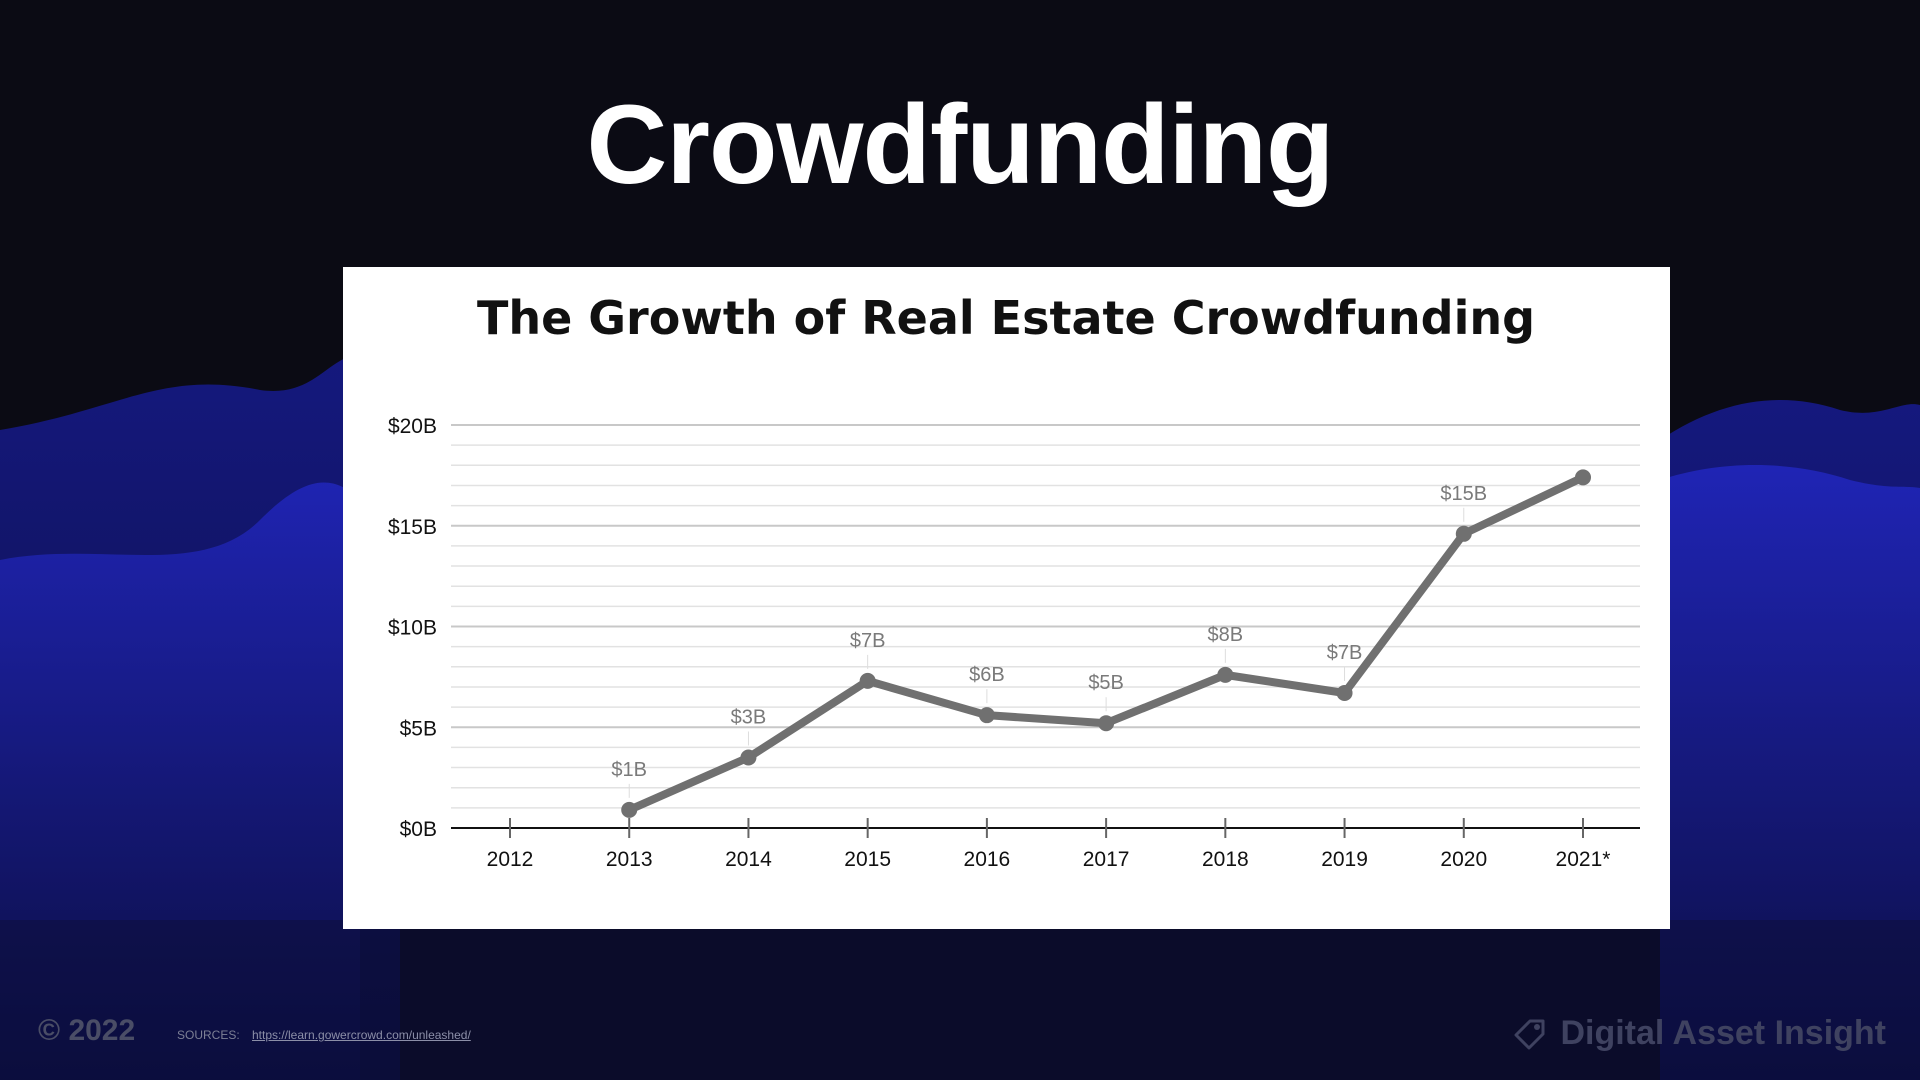 The height and width of the screenshot is (1080, 1920). What do you see at coordinates (418, 728) in the screenshot?
I see `y-tick-label: $5B` at bounding box center [418, 728].